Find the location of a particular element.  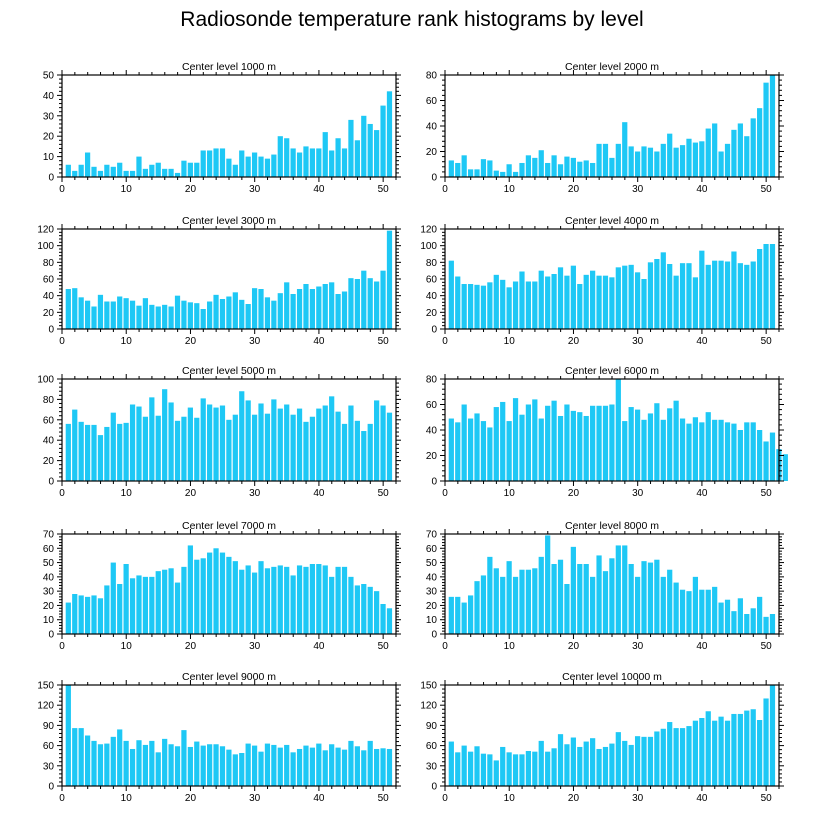

y-tick-label: 30 is located at coordinates (432, 592).